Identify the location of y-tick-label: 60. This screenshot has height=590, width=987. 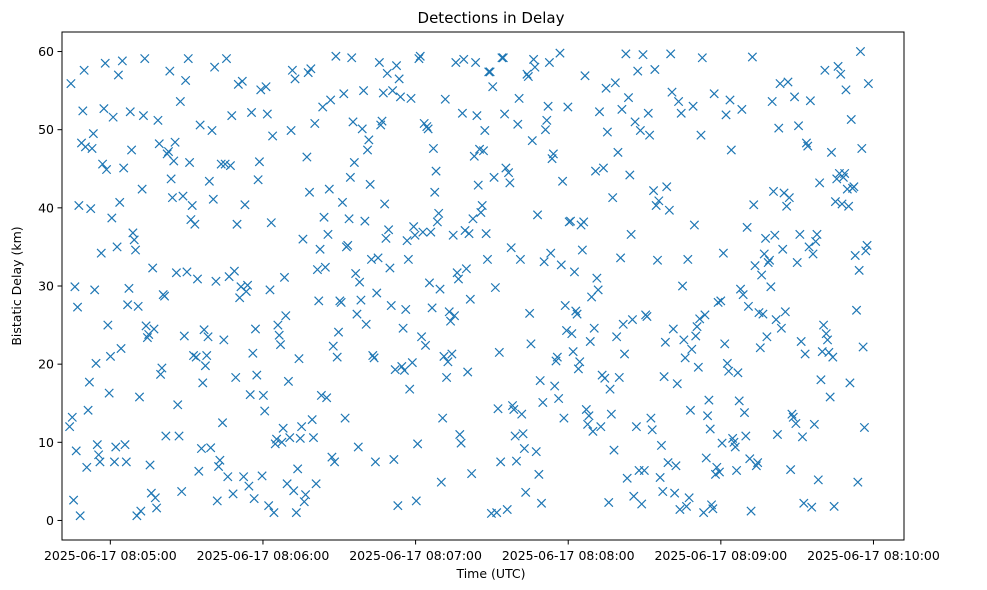
(46, 51).